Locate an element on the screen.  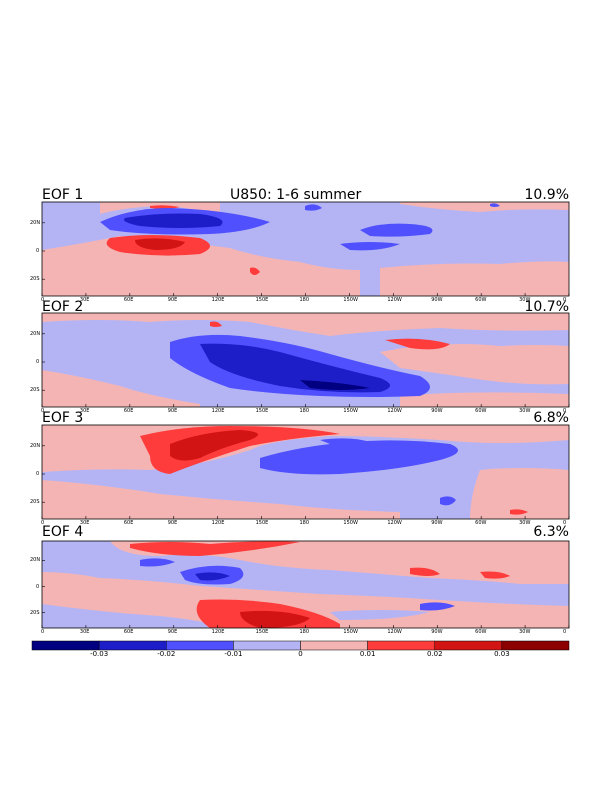
panel-percent-4: 6.3% is located at coordinates (551, 532).